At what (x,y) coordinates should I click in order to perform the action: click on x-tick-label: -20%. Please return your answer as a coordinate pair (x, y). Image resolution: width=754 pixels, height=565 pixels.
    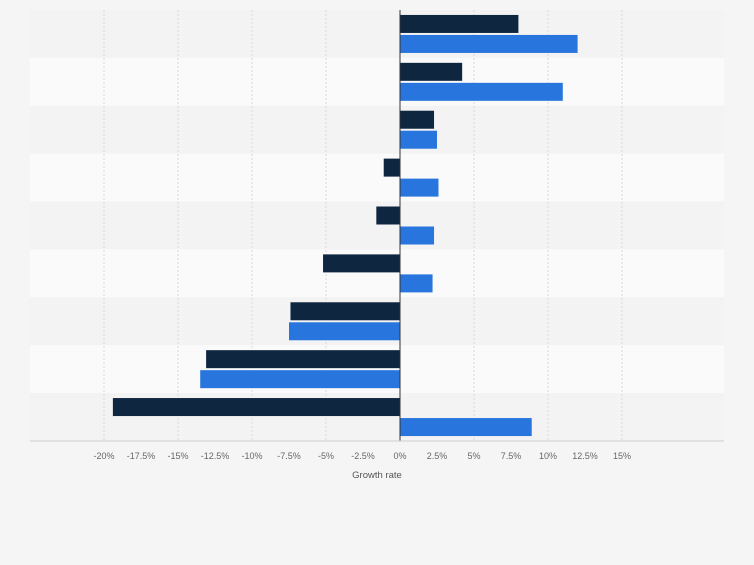
    Looking at the image, I should click on (103, 456).